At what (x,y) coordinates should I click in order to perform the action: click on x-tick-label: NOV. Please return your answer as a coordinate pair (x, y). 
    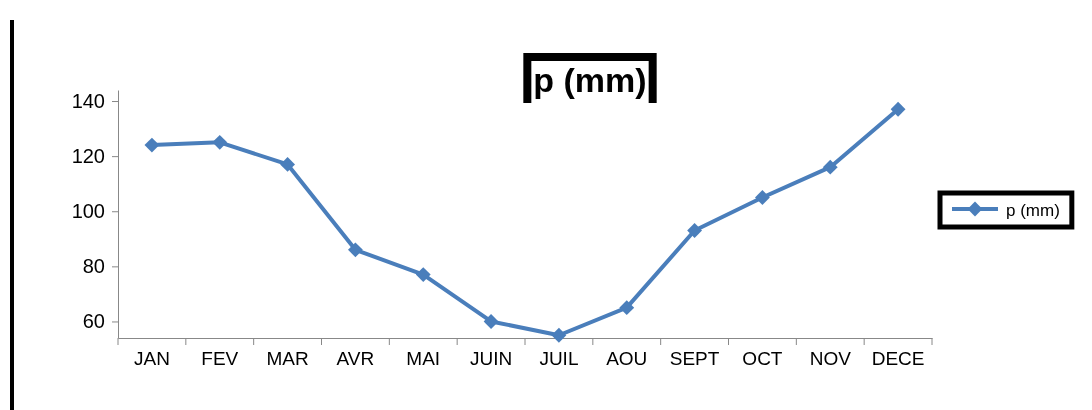
    Looking at the image, I should click on (830, 358).